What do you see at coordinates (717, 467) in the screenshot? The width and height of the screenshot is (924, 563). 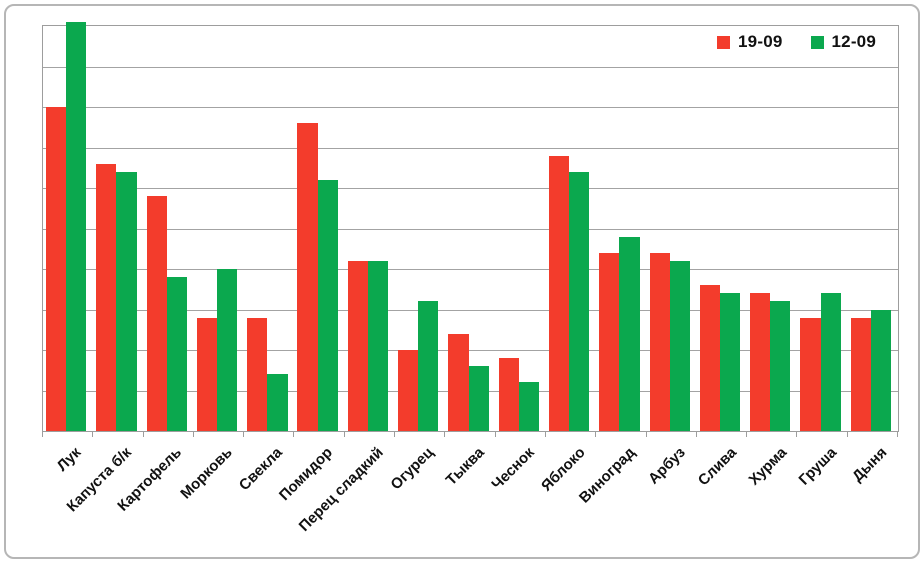 I see `x-tick-label: Слива` at bounding box center [717, 467].